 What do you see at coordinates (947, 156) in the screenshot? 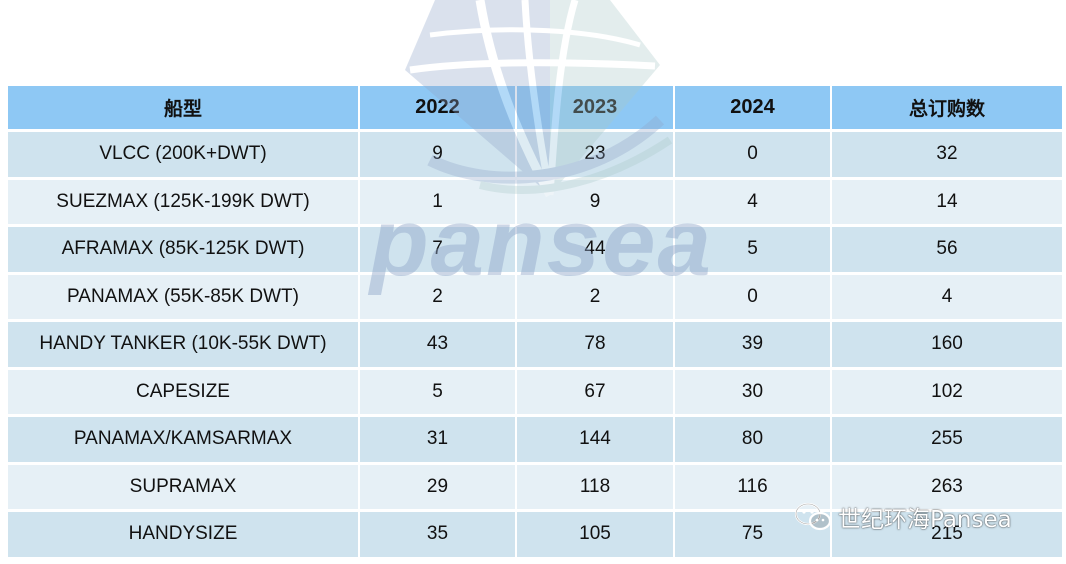
I see `cell-total: 32` at bounding box center [947, 156].